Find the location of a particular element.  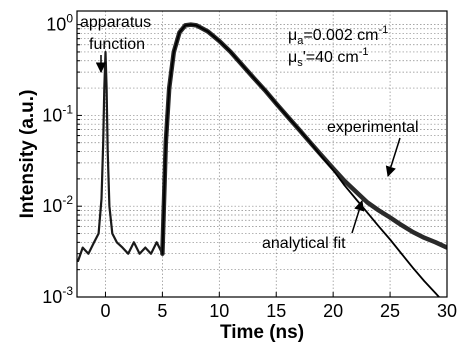

apparatus-label-line2: function is located at coordinates (117, 44).